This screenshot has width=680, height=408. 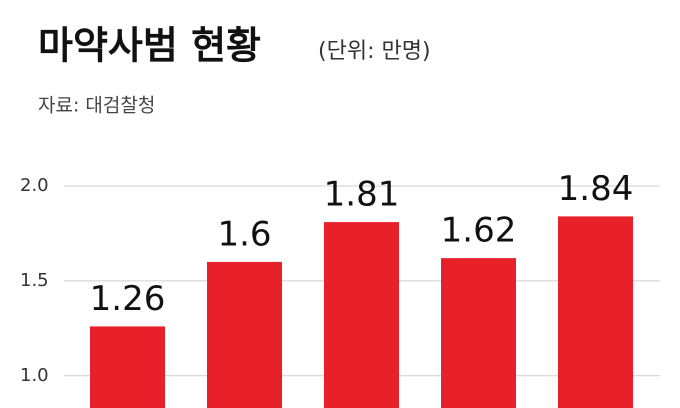 I want to click on value-label: 1.62, so click(x=479, y=231).